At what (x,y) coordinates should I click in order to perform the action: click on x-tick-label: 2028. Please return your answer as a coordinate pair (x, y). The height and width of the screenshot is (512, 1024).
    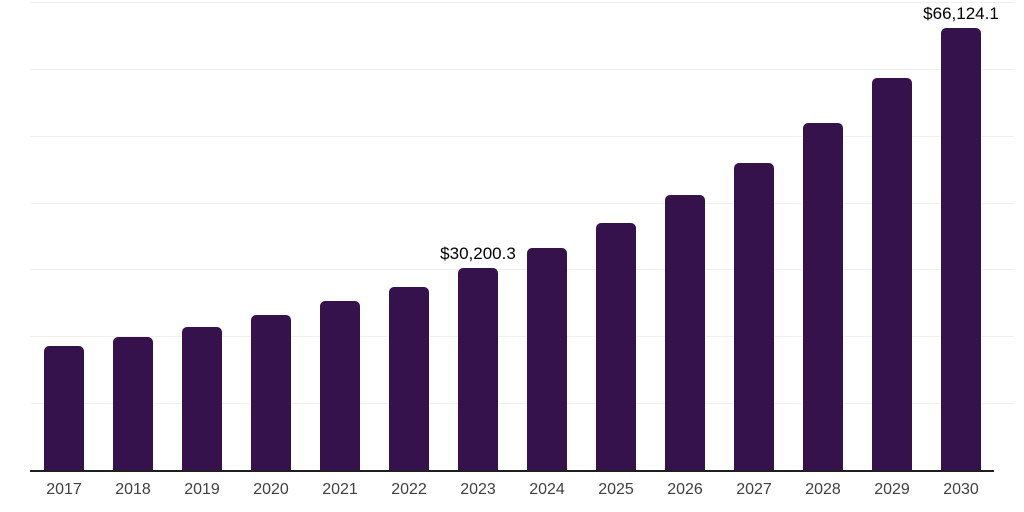
    Looking at the image, I should click on (823, 489).